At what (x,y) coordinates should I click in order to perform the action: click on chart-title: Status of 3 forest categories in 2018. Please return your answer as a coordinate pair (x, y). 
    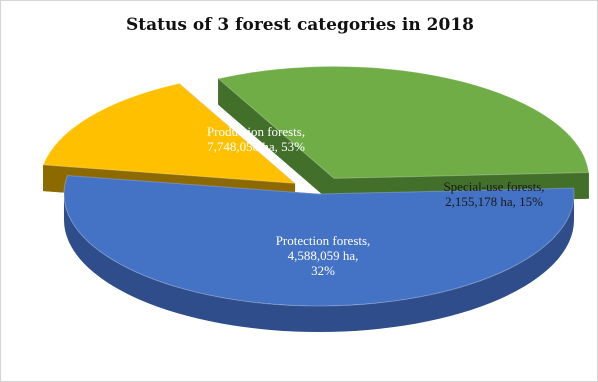
    Looking at the image, I should click on (300, 25).